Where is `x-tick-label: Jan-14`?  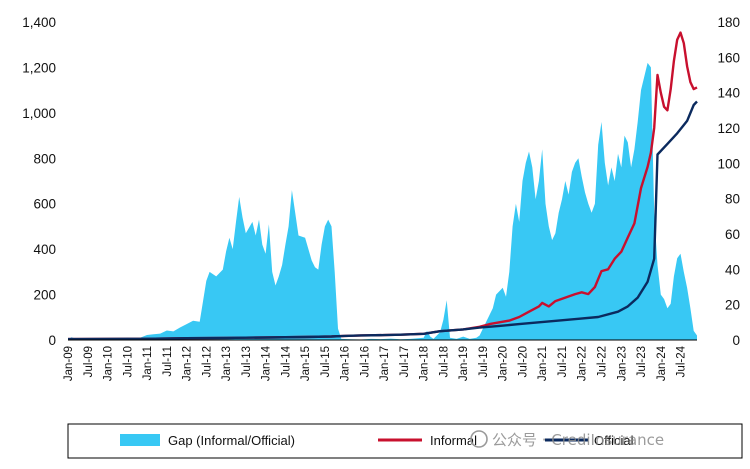 x-tick-label: Jan-14 is located at coordinates (267, 363).